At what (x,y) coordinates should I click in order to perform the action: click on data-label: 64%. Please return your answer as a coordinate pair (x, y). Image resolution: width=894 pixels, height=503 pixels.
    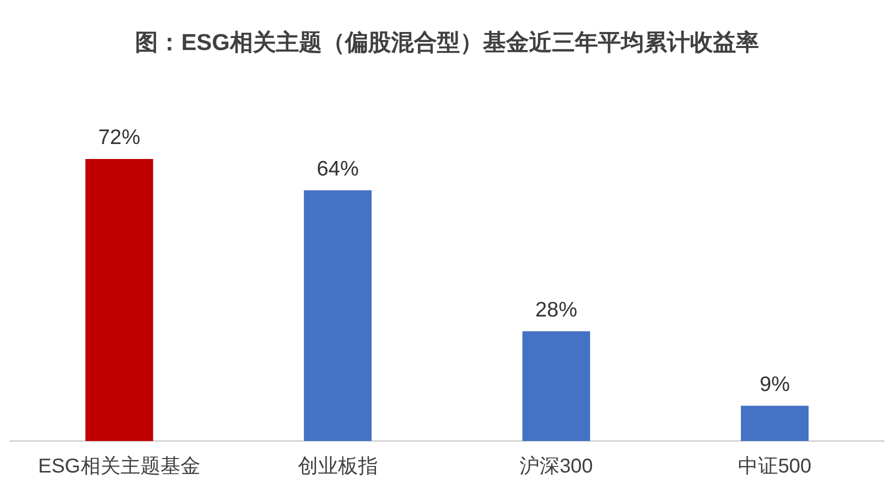
    Looking at the image, I should click on (337, 169).